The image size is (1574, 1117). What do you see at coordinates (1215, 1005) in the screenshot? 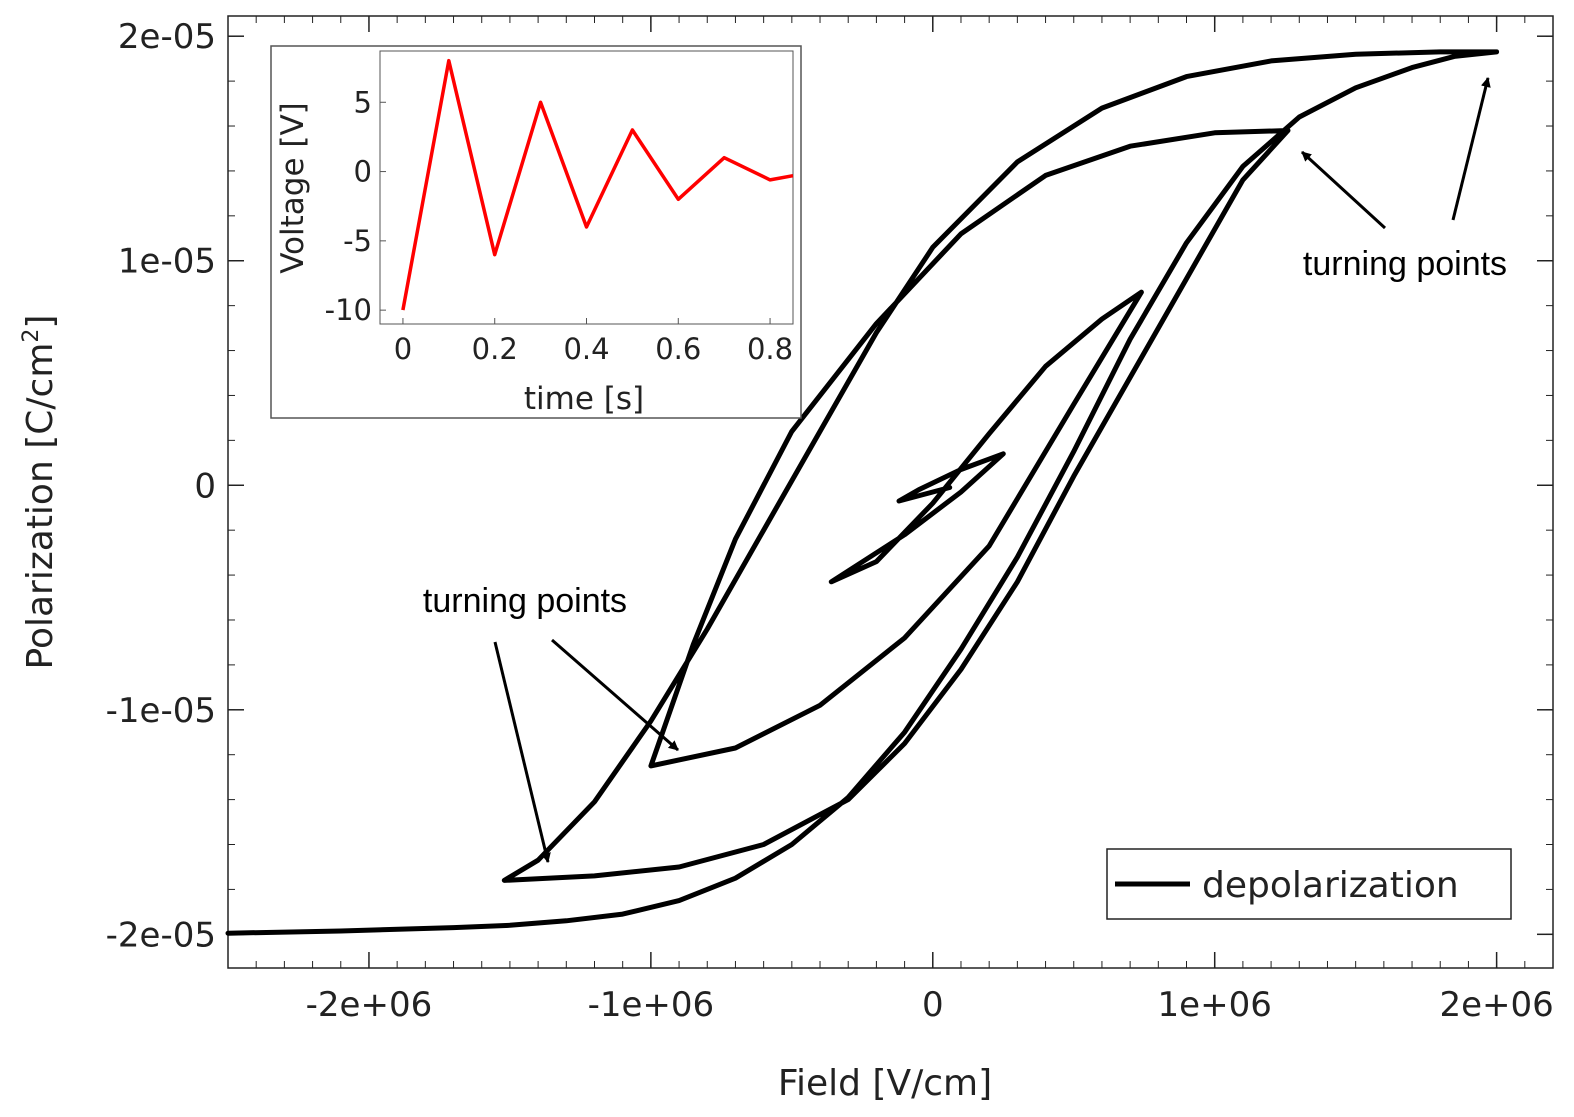
I see `x-tick-label: 1e+06` at bounding box center [1215, 1005].